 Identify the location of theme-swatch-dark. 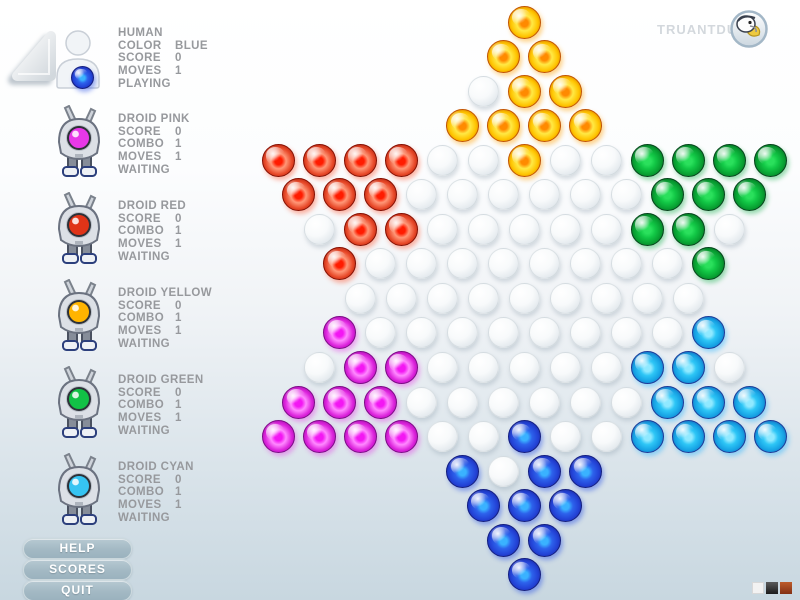
(772, 588).